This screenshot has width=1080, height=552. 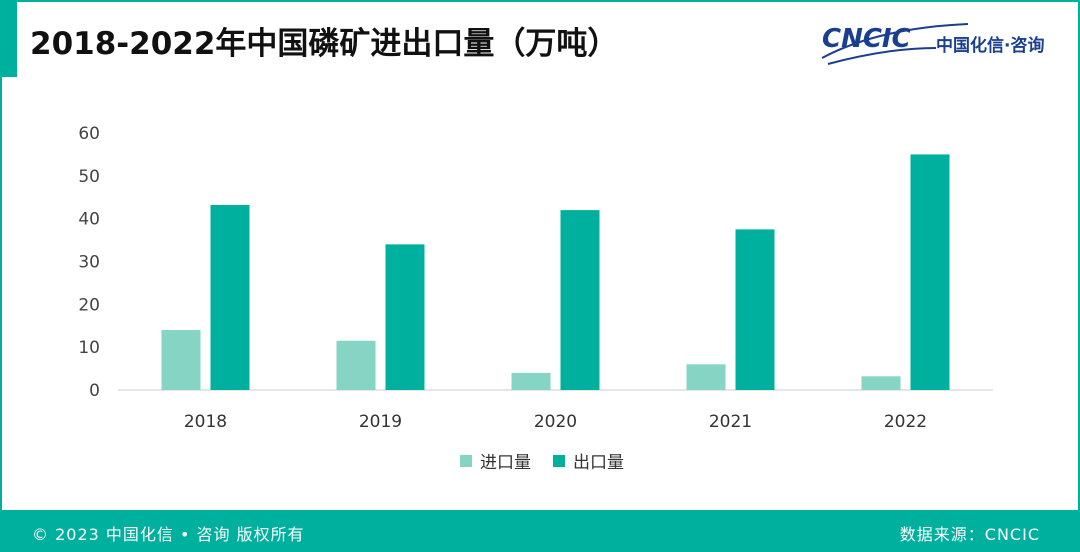 I want to click on x-tick-label: 2021, so click(x=730, y=422).